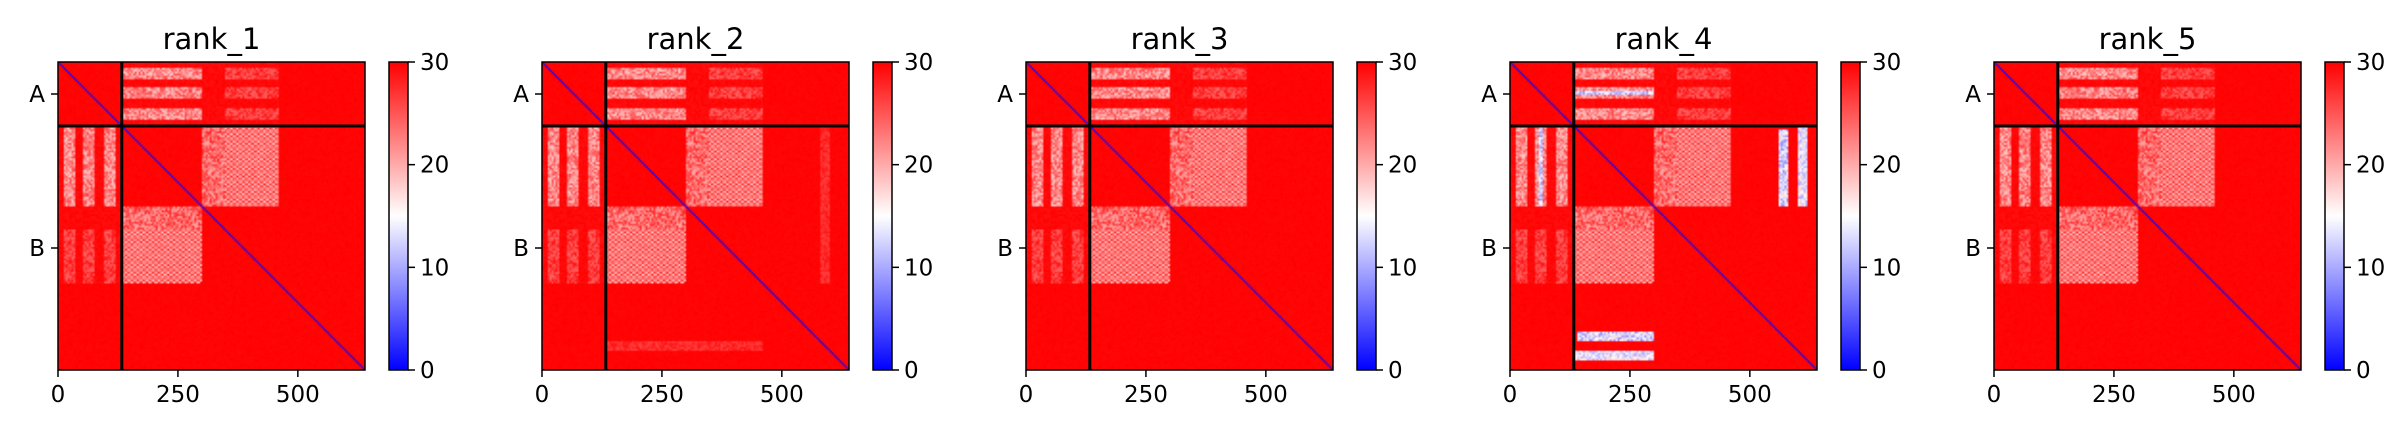 The width and height of the screenshot is (2401, 443). Describe the element at coordinates (1180, 39) in the screenshot. I see `panel-title: rank_3` at that location.